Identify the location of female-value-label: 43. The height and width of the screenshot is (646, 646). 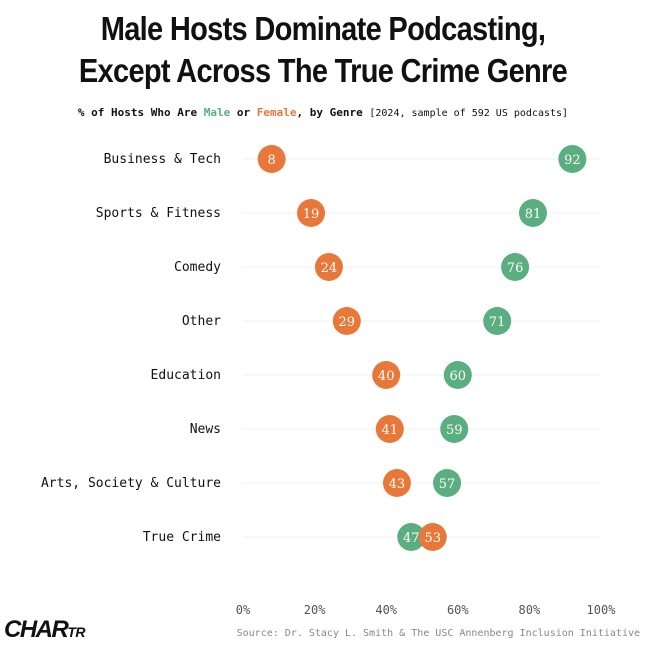
(397, 484).